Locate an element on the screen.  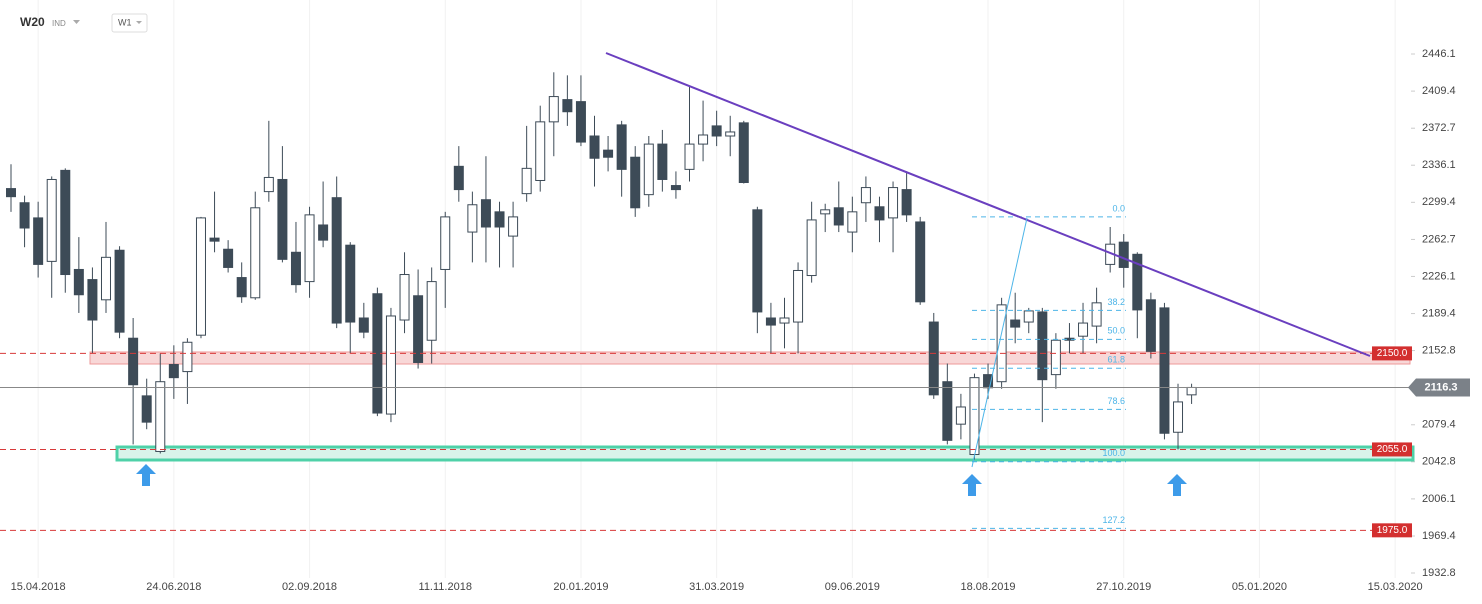
symbol: W20 is located at coordinates (32, 22).